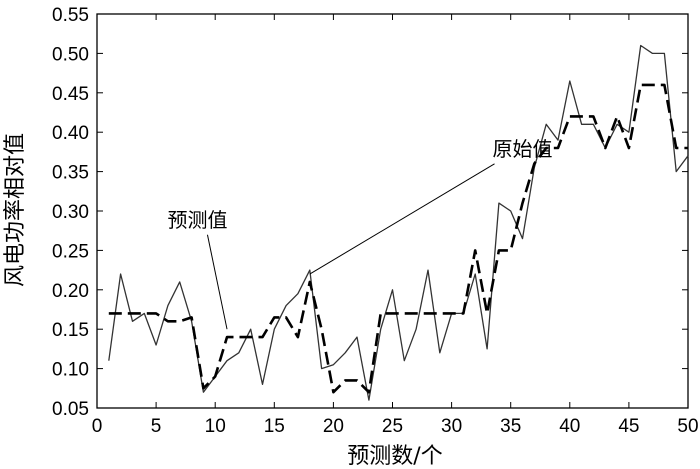 Image resolution: width=700 pixels, height=469 pixels. Describe the element at coordinates (197, 220) in the screenshot. I see `annotation-label: 预测值` at that location.